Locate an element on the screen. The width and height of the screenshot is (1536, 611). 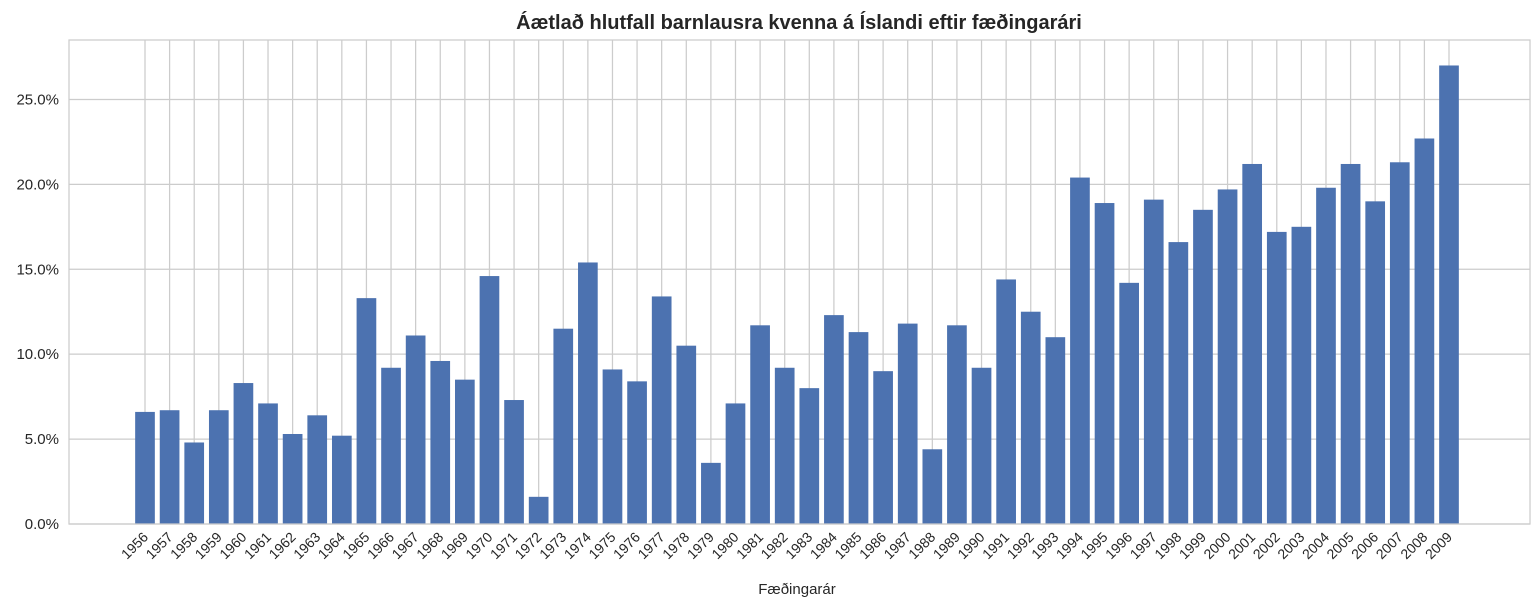
x-tick-label: 1977 is located at coordinates (650, 545).